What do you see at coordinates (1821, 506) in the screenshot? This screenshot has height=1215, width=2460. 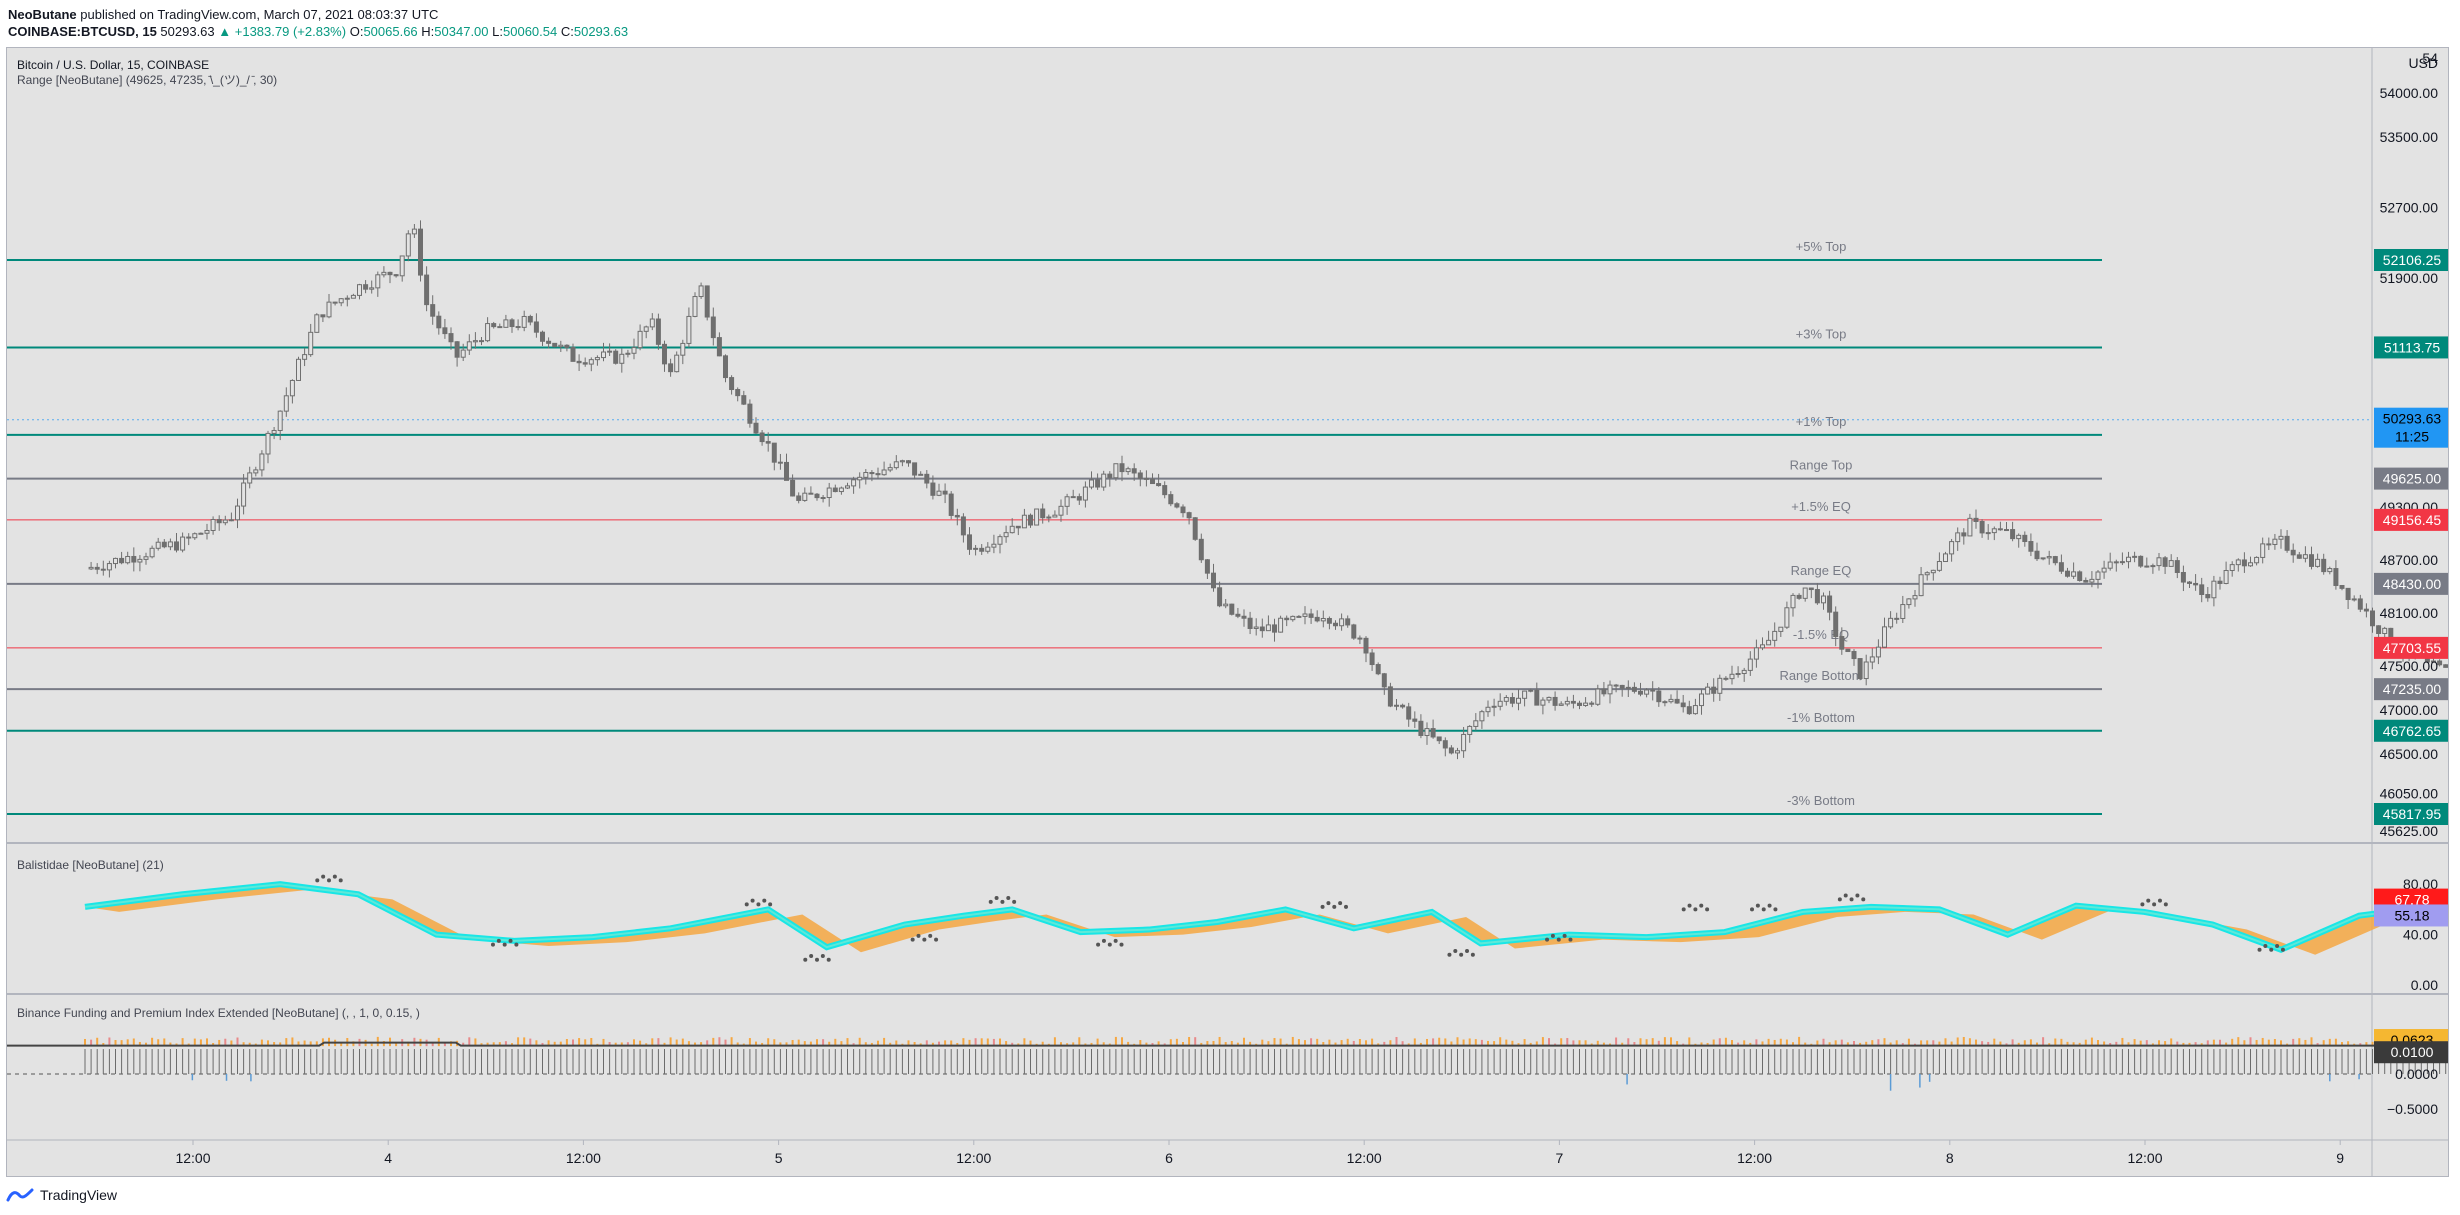 I see `range-level-label: +1.5% EQ` at bounding box center [1821, 506].